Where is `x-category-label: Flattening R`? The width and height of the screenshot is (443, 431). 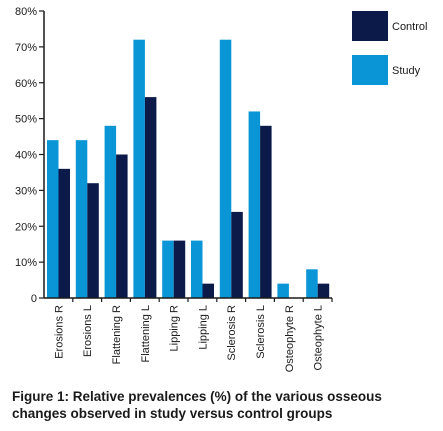 x-category-label: Flattening R is located at coordinates (117, 334).